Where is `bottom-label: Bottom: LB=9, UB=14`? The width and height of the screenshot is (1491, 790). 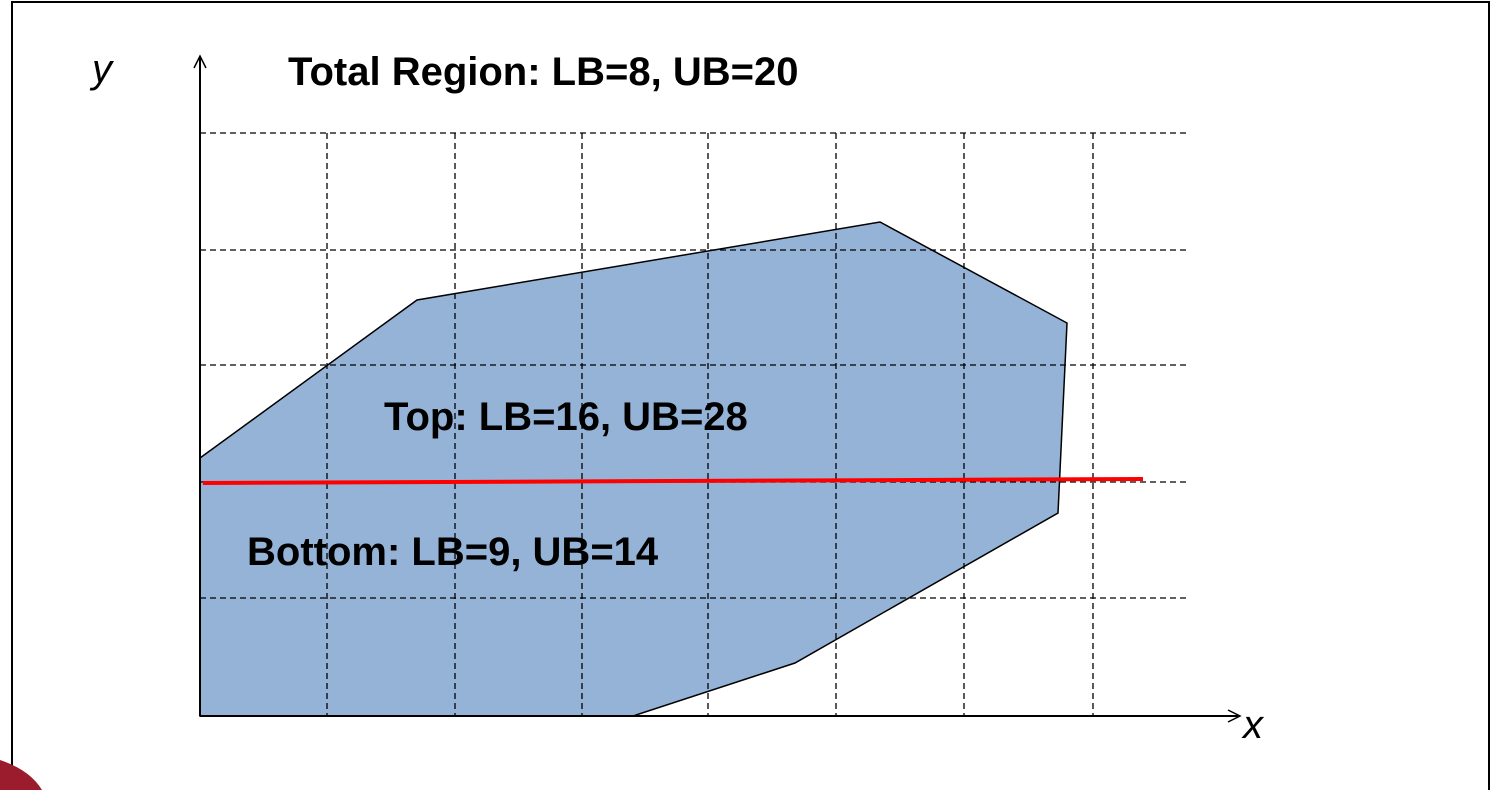
bottom-label: Bottom: LB=9, UB=14 is located at coordinates (453, 552).